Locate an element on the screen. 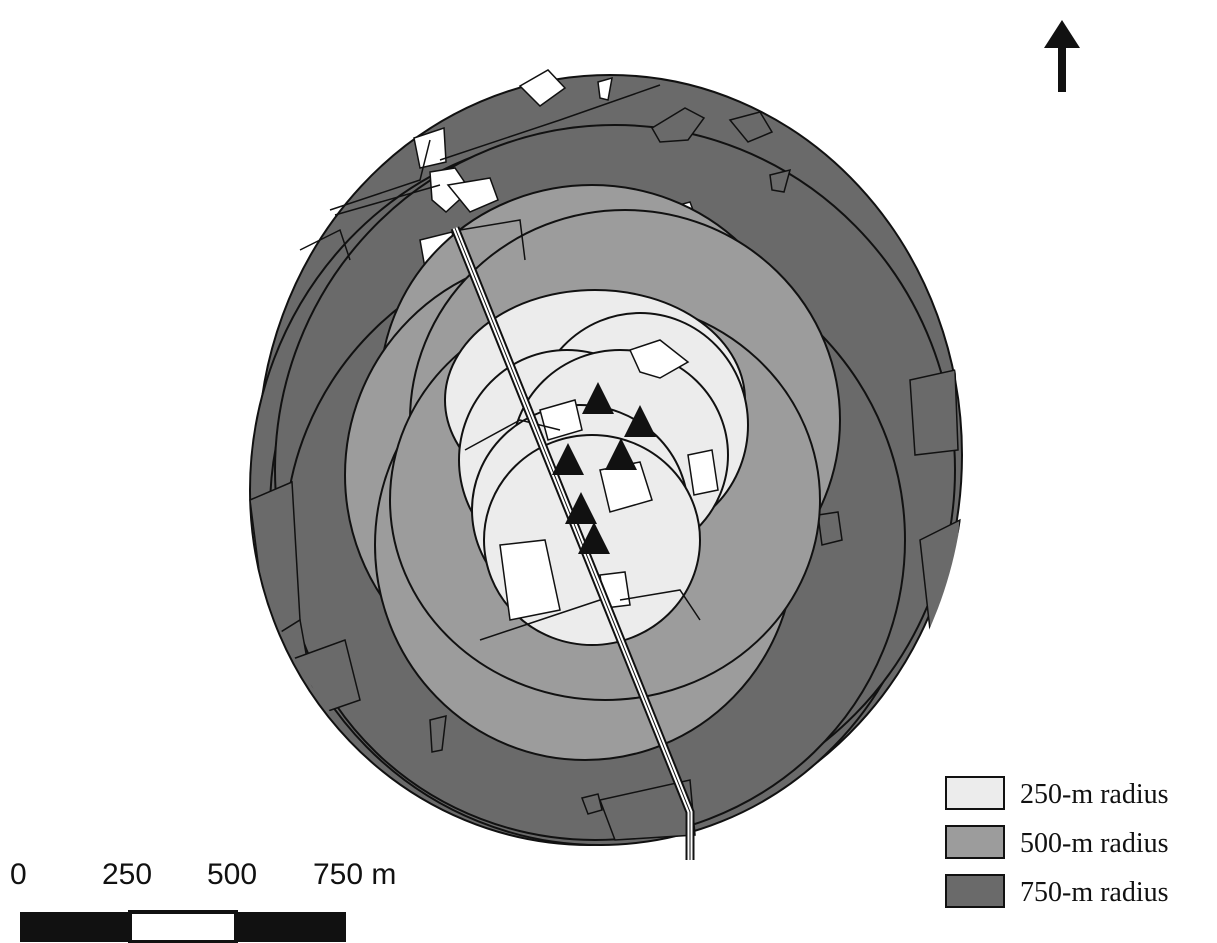  road is located at coordinates (572, 543).